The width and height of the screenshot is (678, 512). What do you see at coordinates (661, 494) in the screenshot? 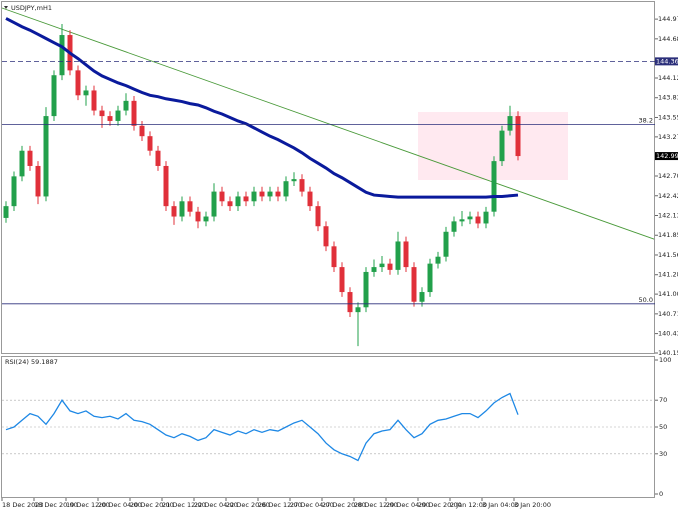
I see `y-tick-label: 0` at bounding box center [661, 494].